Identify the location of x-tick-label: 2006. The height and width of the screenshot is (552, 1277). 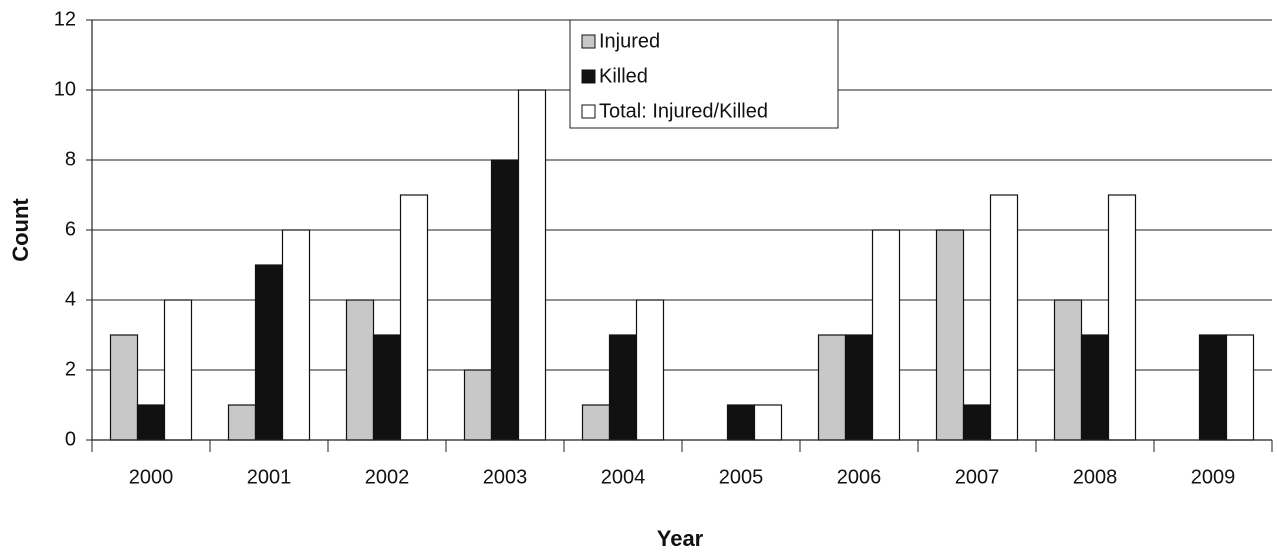
(859, 477).